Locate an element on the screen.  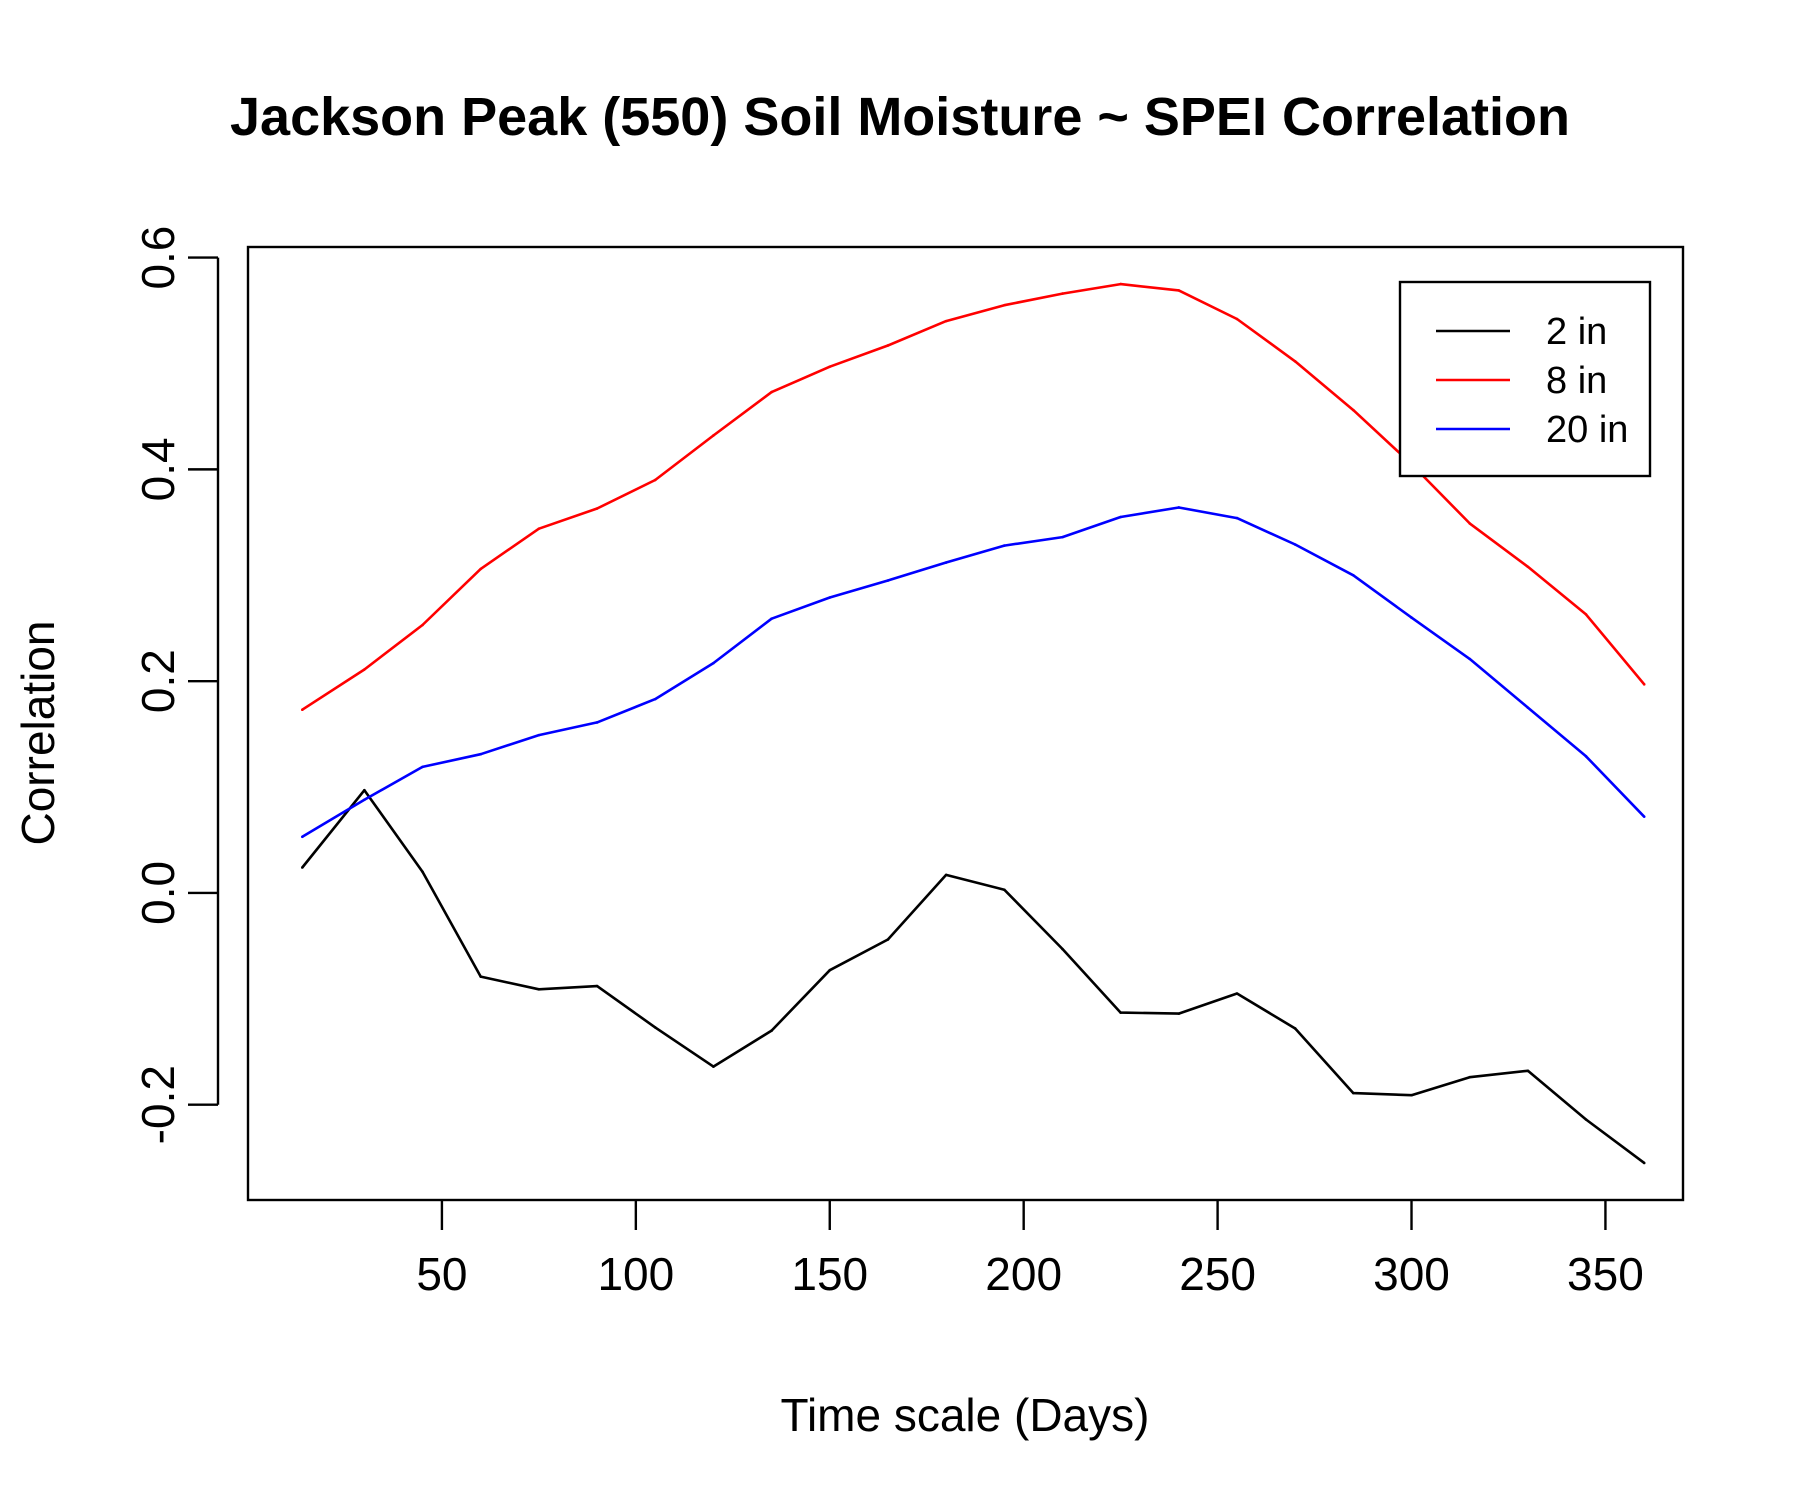
x-tick-label: 150 is located at coordinates (829, 1274).